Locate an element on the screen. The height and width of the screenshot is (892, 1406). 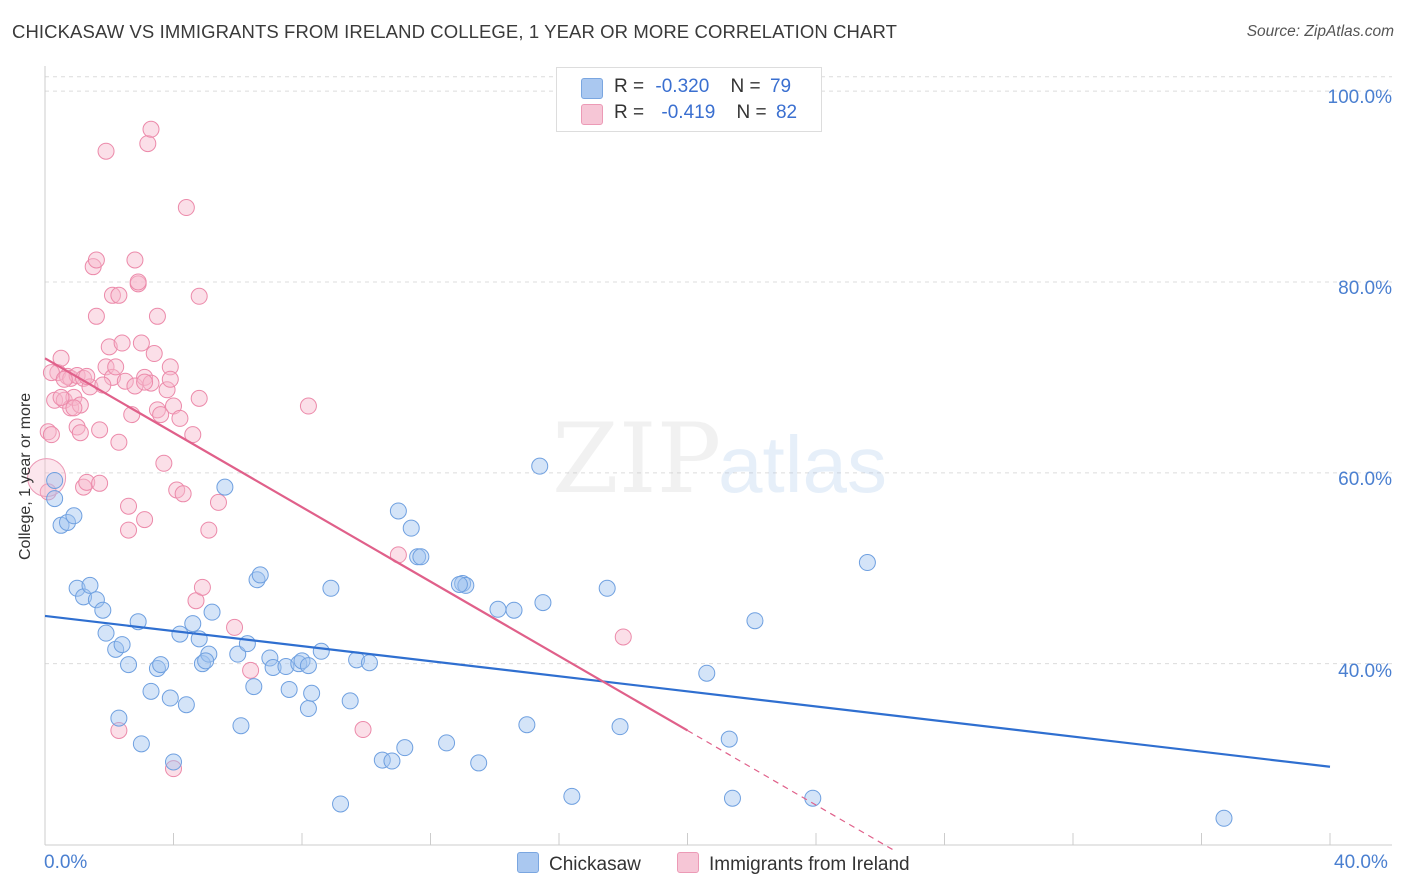
bottom-legend-chickasaw: Chickasaw is located at coordinates (579, 864).